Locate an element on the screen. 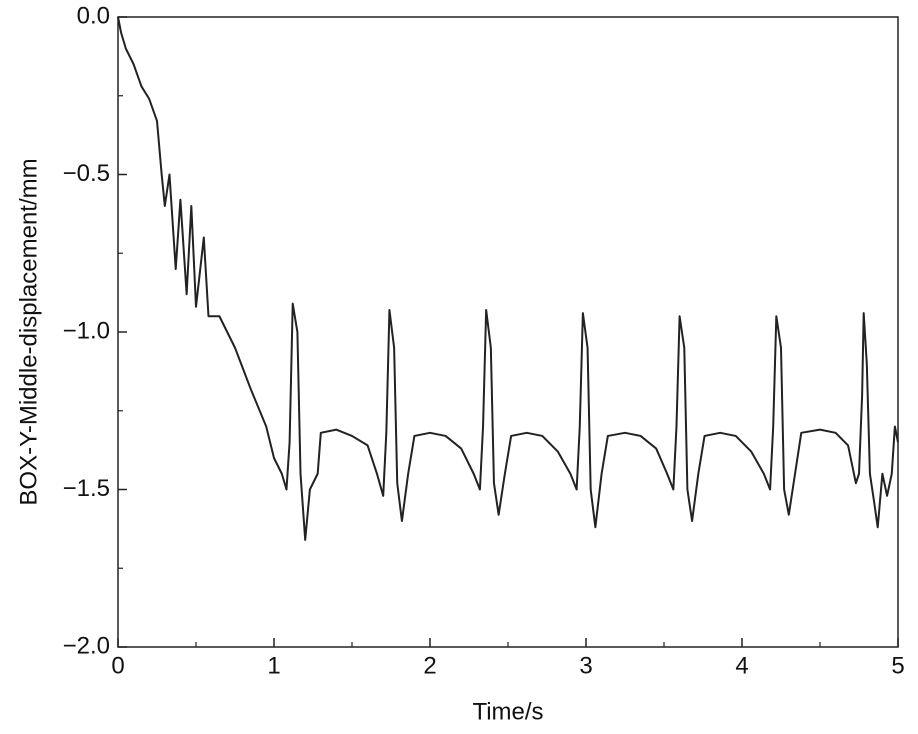 The image size is (918, 734). y-axis-label: BOX-Y-Middle-displacement/mm is located at coordinates (28, 331).